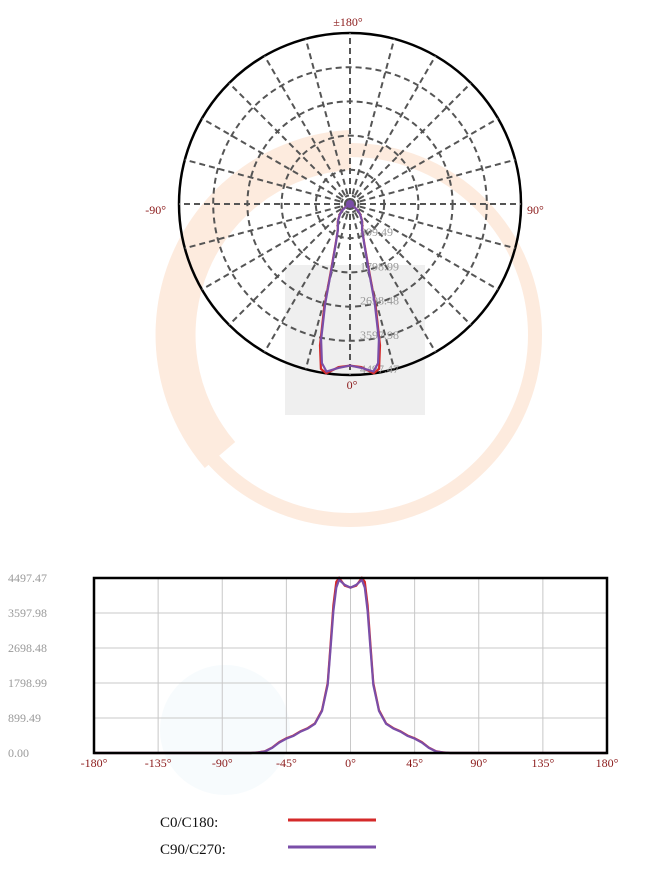 Image resolution: width=670 pixels, height=878 pixels. I want to click on polar-label-bottom: 0°, so click(352, 385).